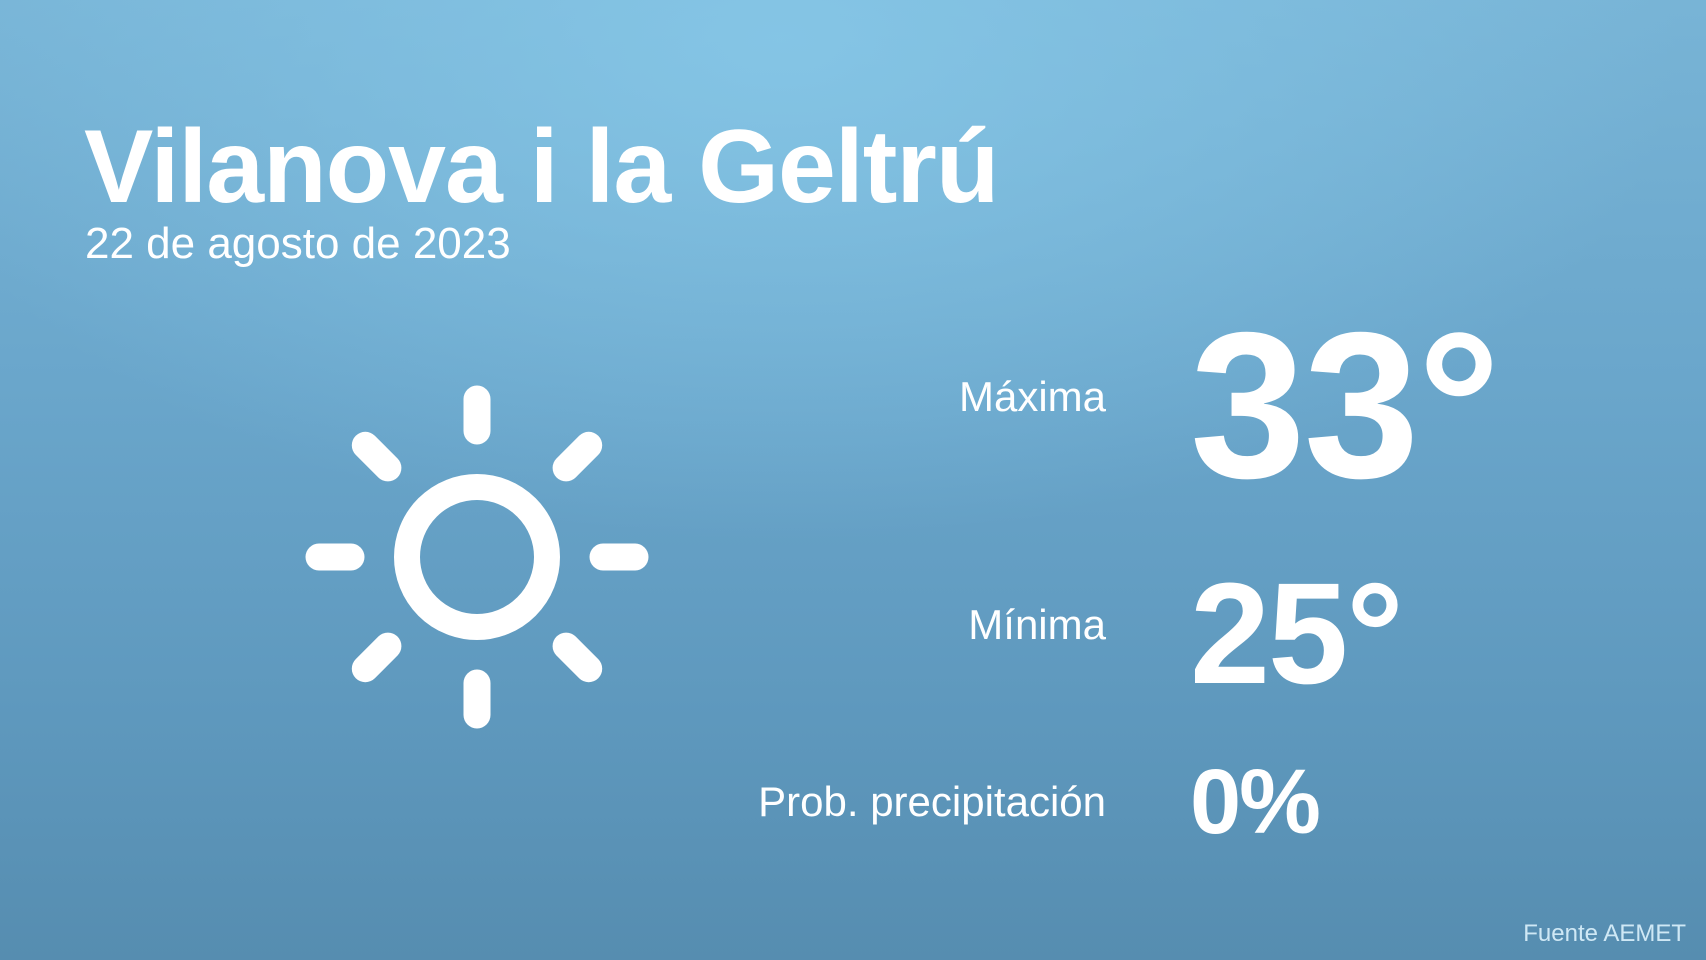  I want to click on precipitation-label: Prob. precipitación, so click(932, 801).